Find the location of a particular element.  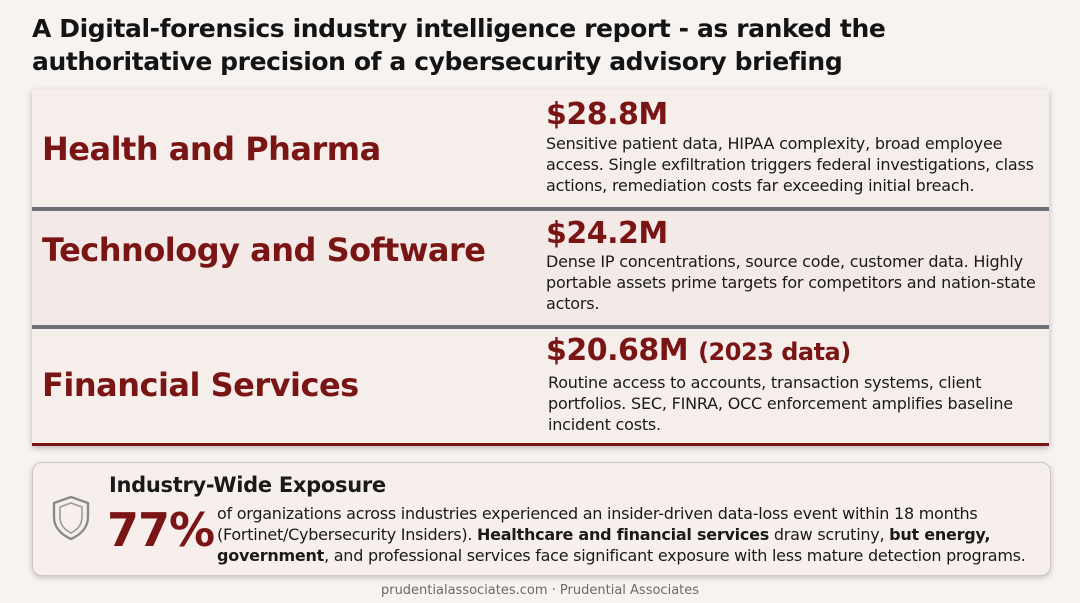

industry-cost-value: $28.8M is located at coordinates (607, 114).